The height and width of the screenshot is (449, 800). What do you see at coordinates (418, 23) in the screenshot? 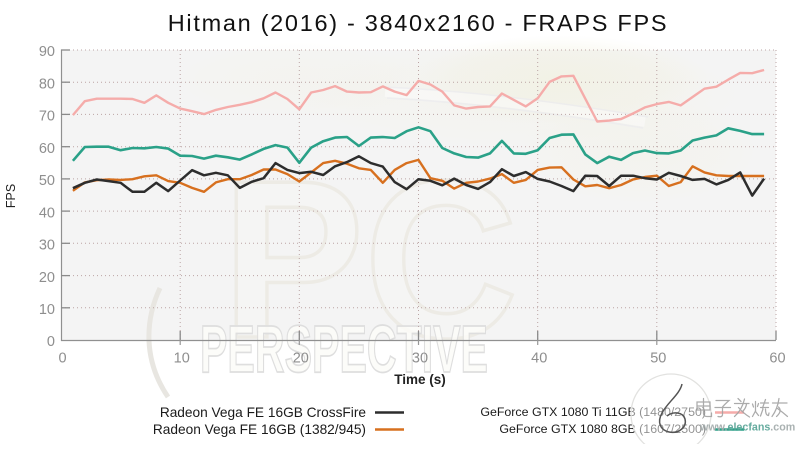
I see `svg-text:Hitman (2016) - 3840x2160 - FR: Hitman (2016) - 3840x2160 - FRAPS FPS` at bounding box center [418, 23].